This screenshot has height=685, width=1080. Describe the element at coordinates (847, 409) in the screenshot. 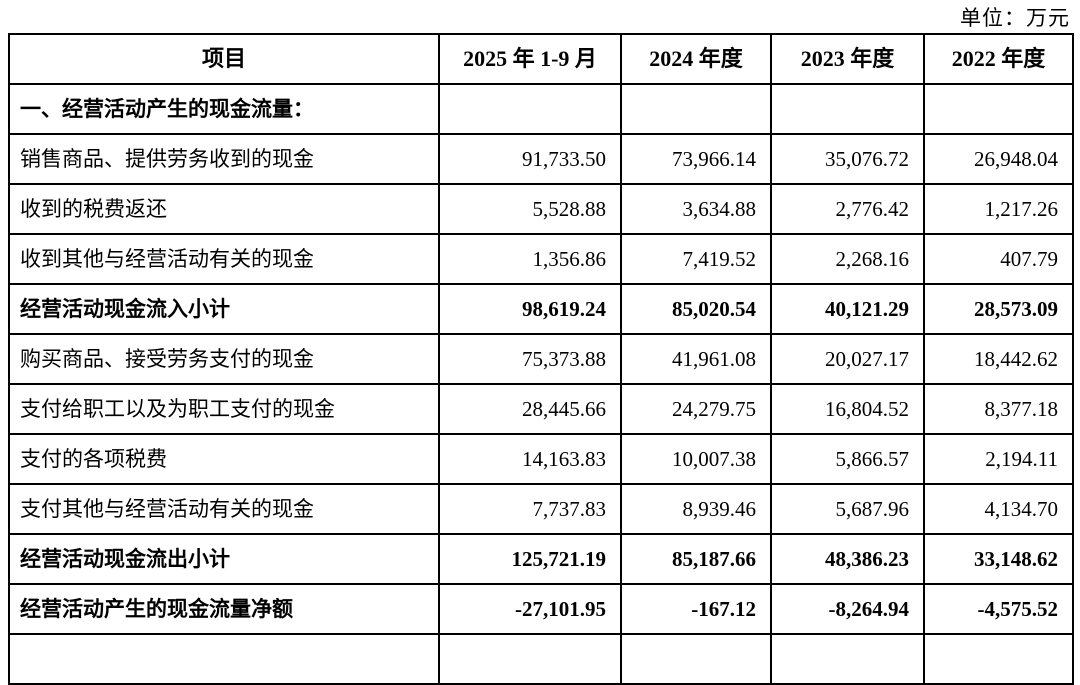

I see `value-cell: 16,804.52` at that location.